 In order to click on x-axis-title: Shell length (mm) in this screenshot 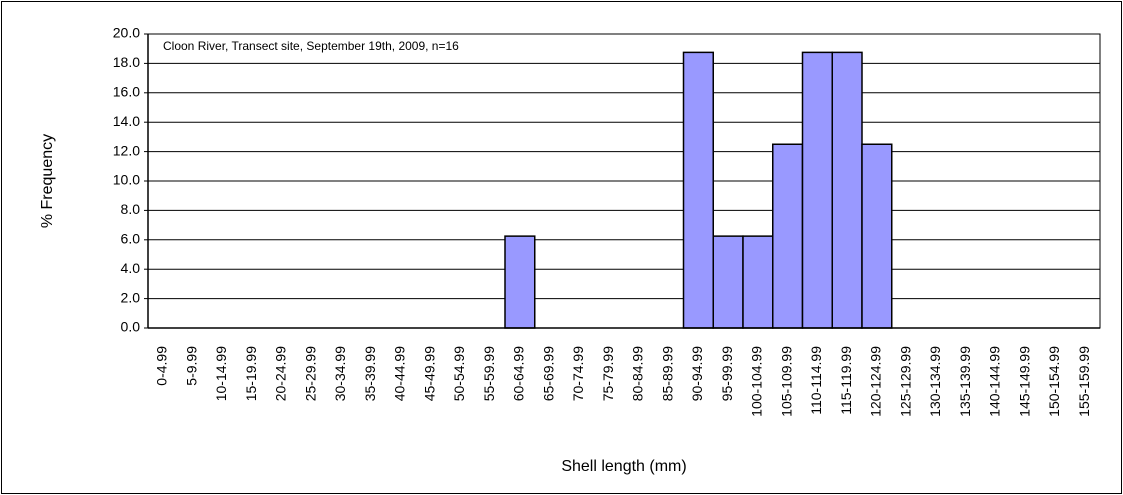, I will do `click(623, 466)`.